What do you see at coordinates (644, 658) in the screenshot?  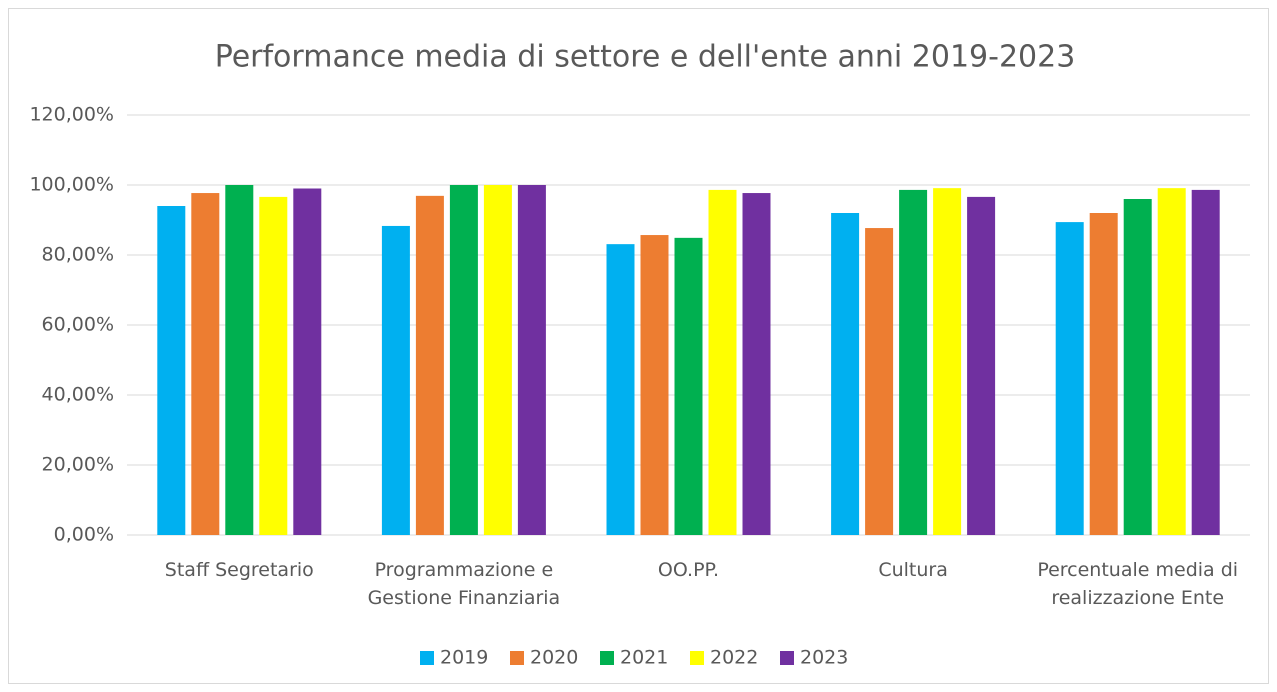 I see `legend-label: 2021` at bounding box center [644, 658].